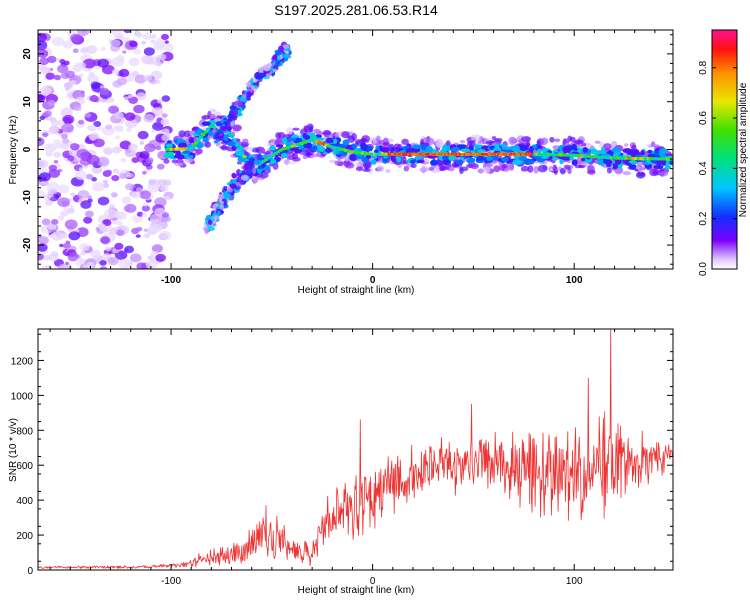  What do you see at coordinates (703, 269) in the screenshot?
I see `colorbar-tick-label: 0.0` at bounding box center [703, 269].